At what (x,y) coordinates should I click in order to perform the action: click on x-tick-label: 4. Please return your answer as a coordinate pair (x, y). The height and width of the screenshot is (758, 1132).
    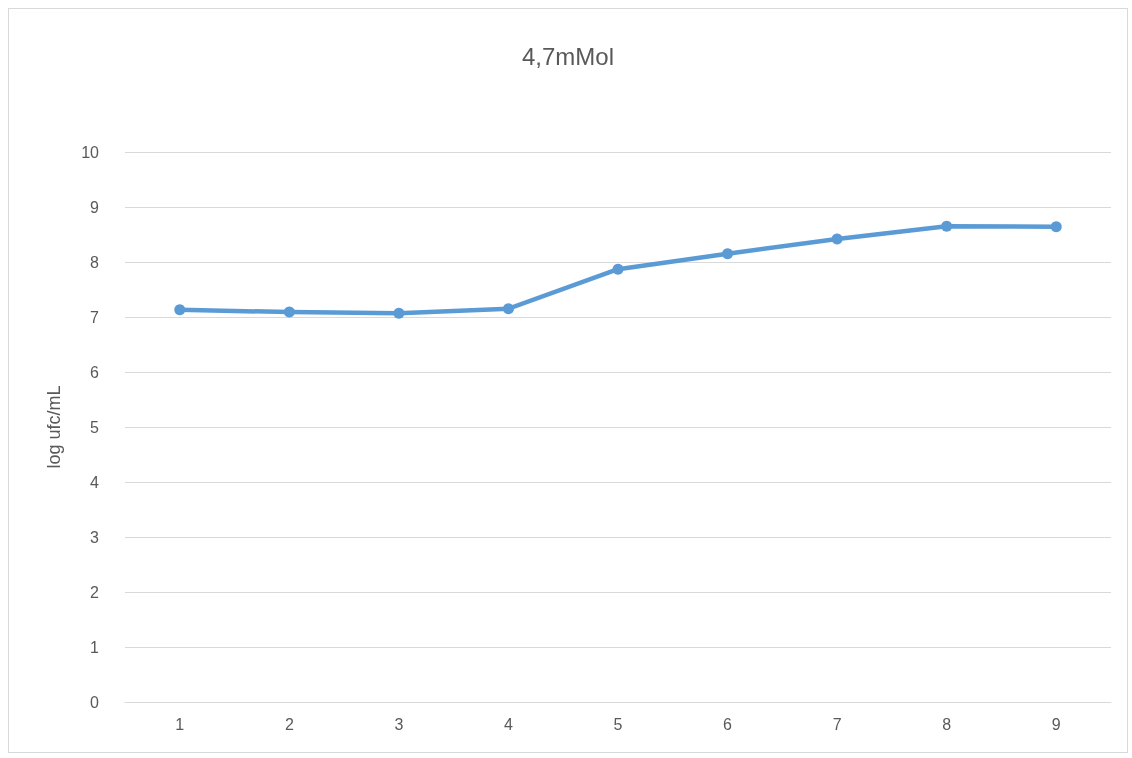
    Looking at the image, I should click on (508, 724).